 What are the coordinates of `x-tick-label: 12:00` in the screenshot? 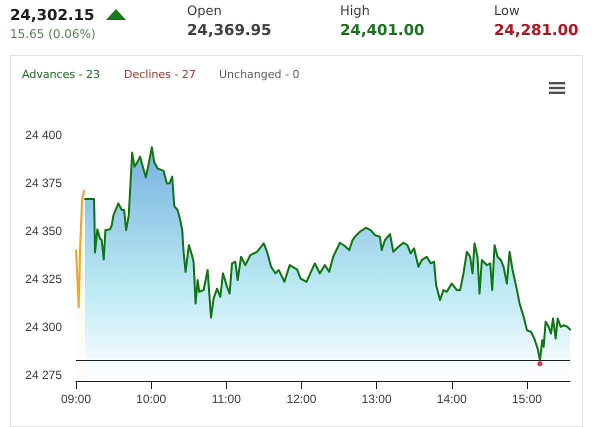 It's located at (301, 399).